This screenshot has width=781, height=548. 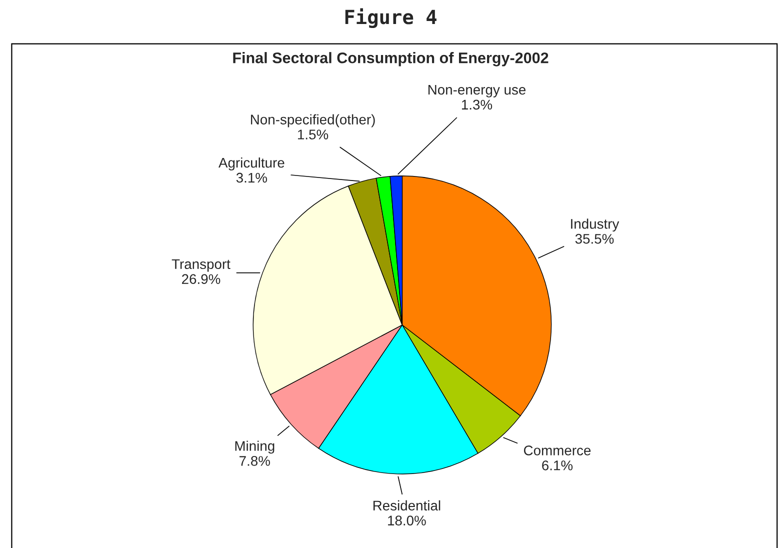 I want to click on slice-label: Commerce, so click(x=557, y=451).